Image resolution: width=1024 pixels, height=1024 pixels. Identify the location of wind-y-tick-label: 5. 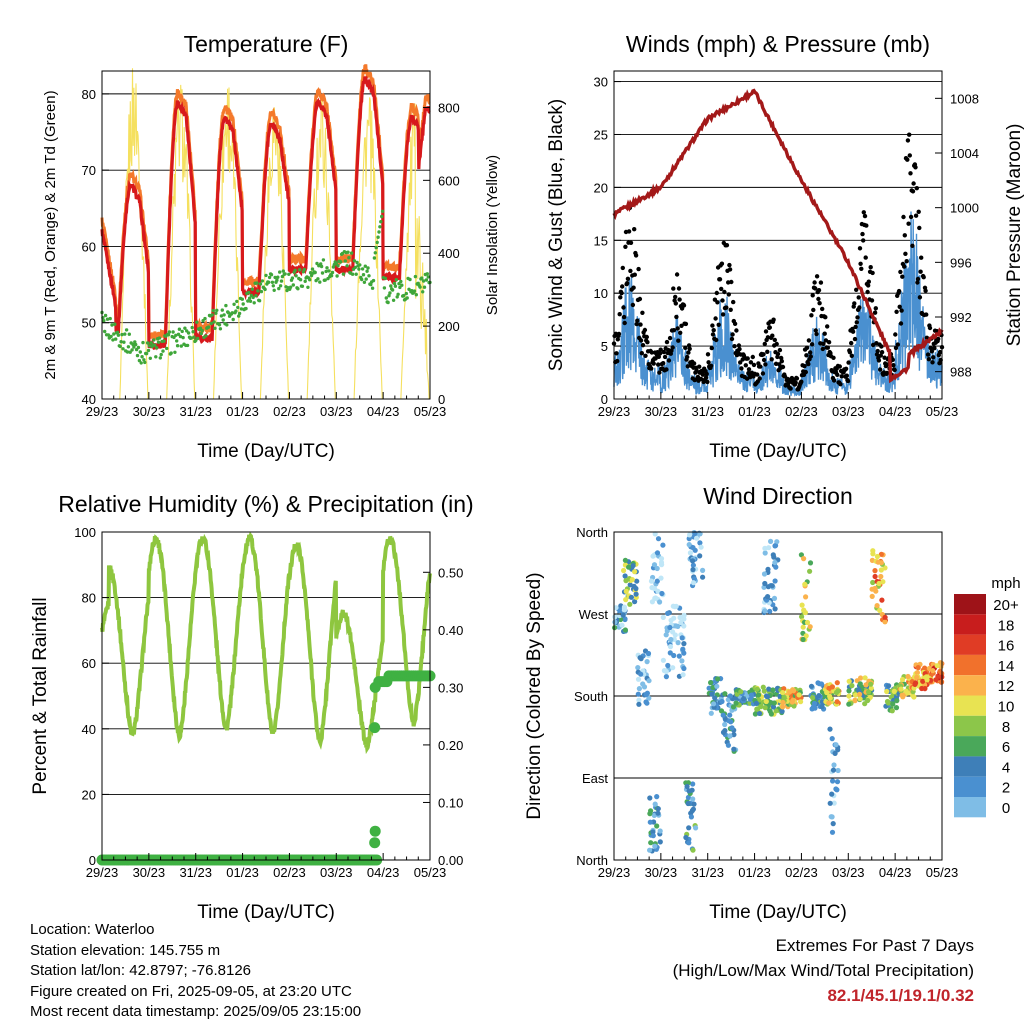
(604, 346).